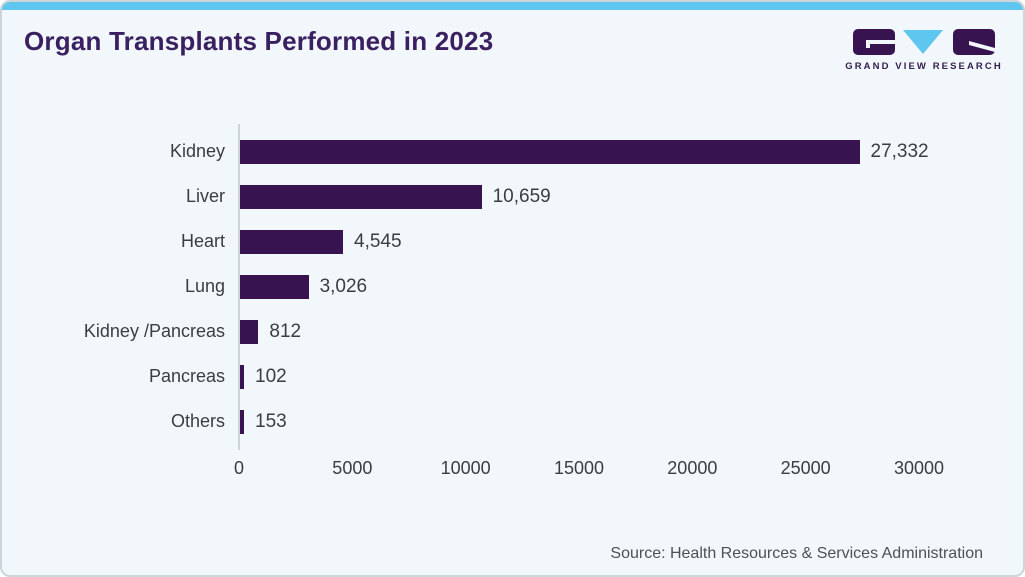 Image resolution: width=1025 pixels, height=577 pixels. Describe the element at coordinates (259, 41) in the screenshot. I see `page-title: Organ Transplants Performed in 2023` at that location.